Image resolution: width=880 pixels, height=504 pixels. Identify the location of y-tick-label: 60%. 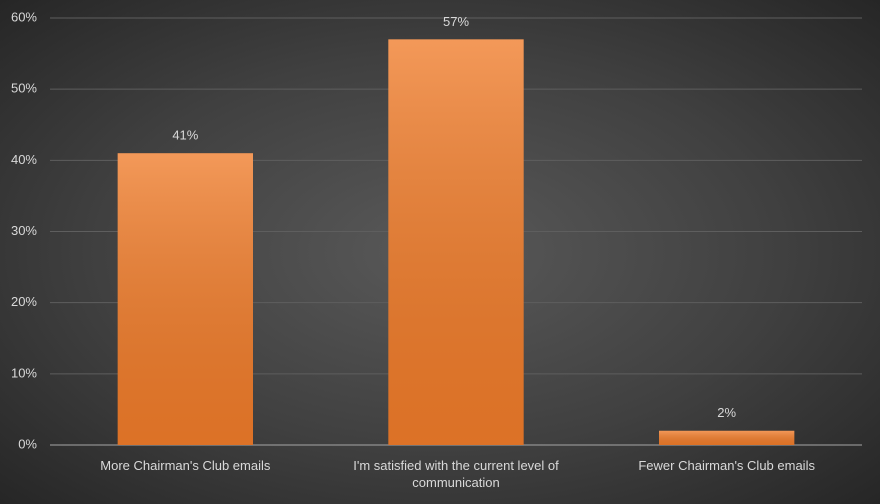
(24, 16).